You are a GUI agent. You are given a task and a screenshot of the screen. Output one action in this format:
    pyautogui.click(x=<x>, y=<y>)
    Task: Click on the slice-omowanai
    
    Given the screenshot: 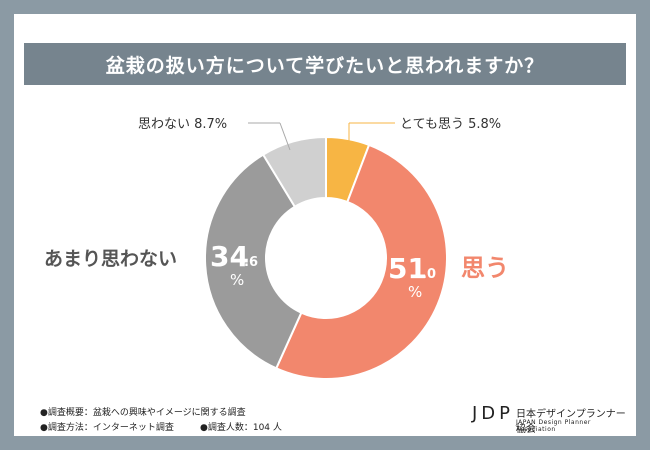 What is the action you would take?
    pyautogui.click(x=294, y=172)
    